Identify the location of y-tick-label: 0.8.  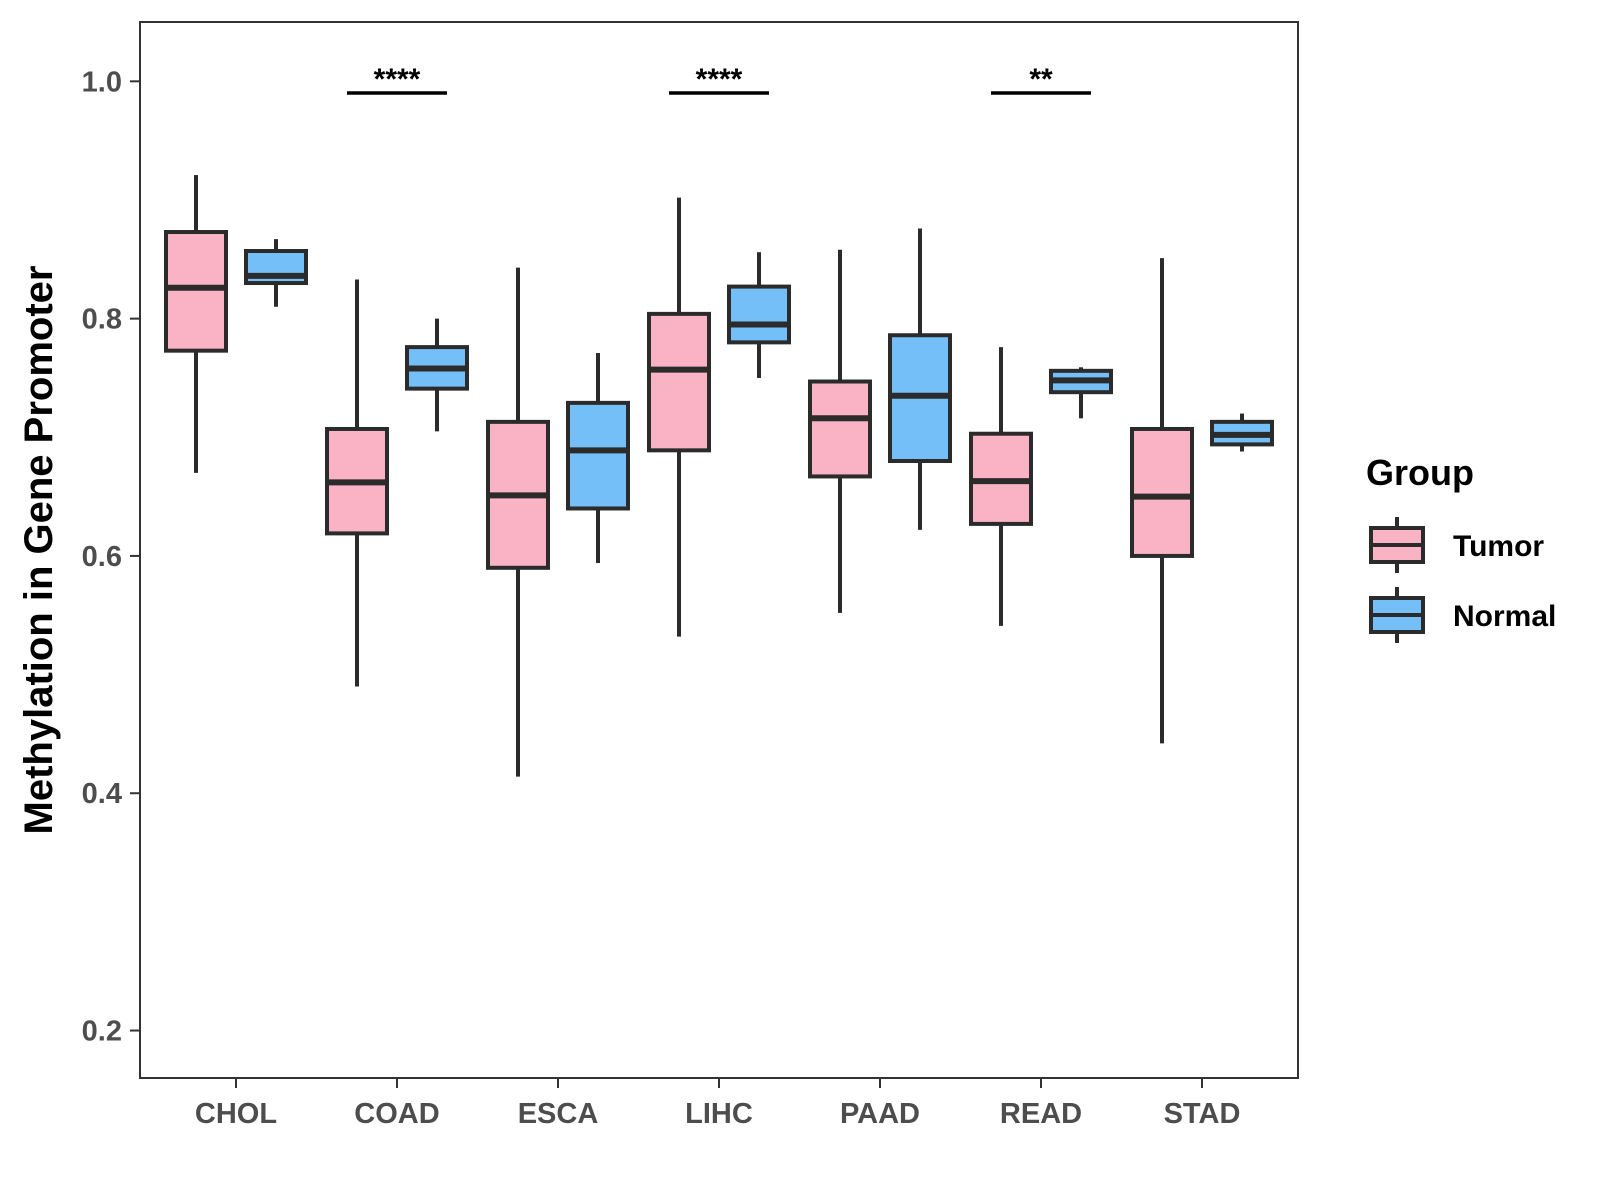
(102, 320).